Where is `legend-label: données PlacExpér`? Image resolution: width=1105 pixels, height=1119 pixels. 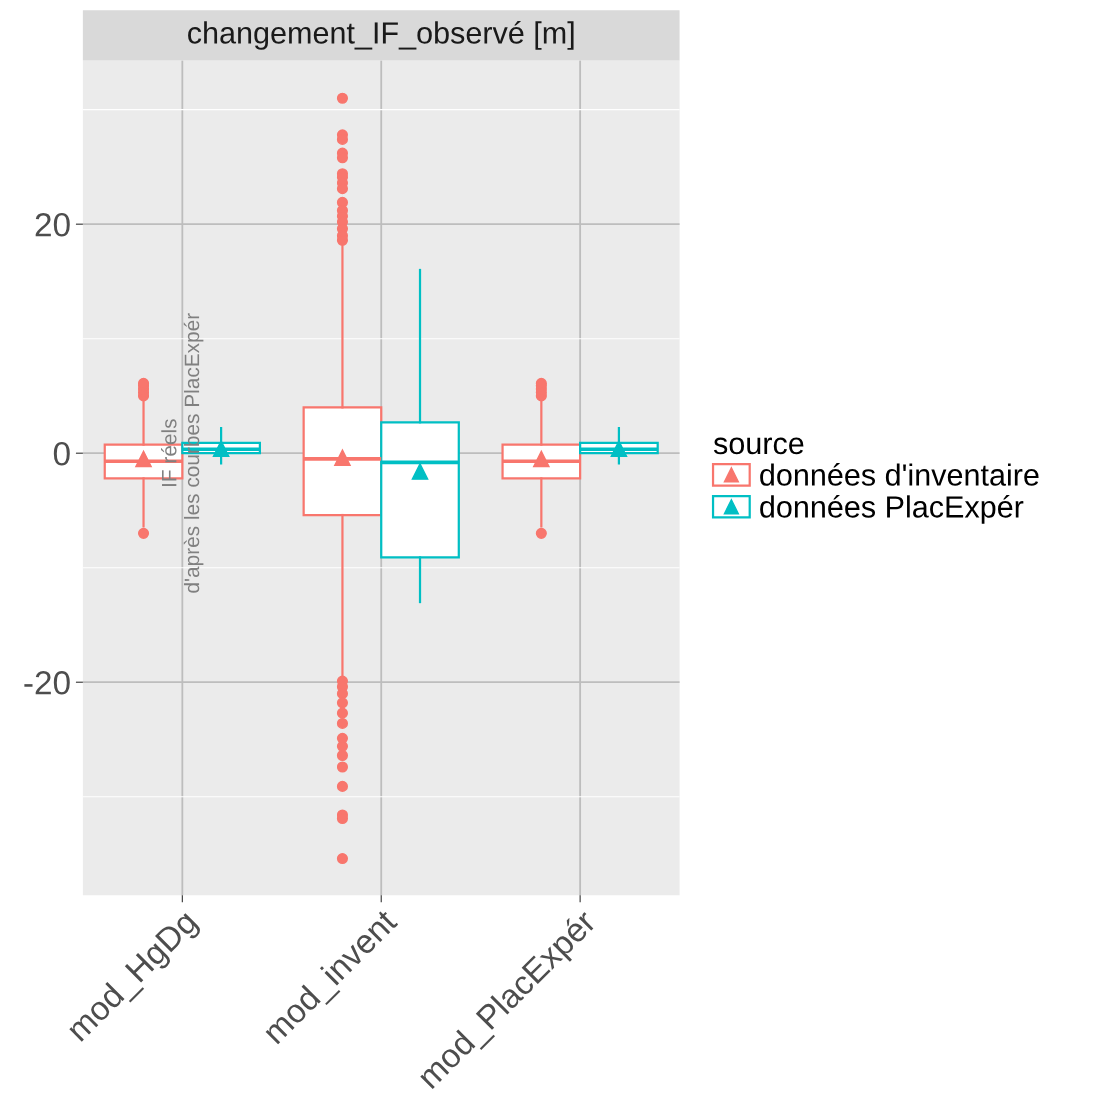 legend-label: données PlacExpér is located at coordinates (892, 509).